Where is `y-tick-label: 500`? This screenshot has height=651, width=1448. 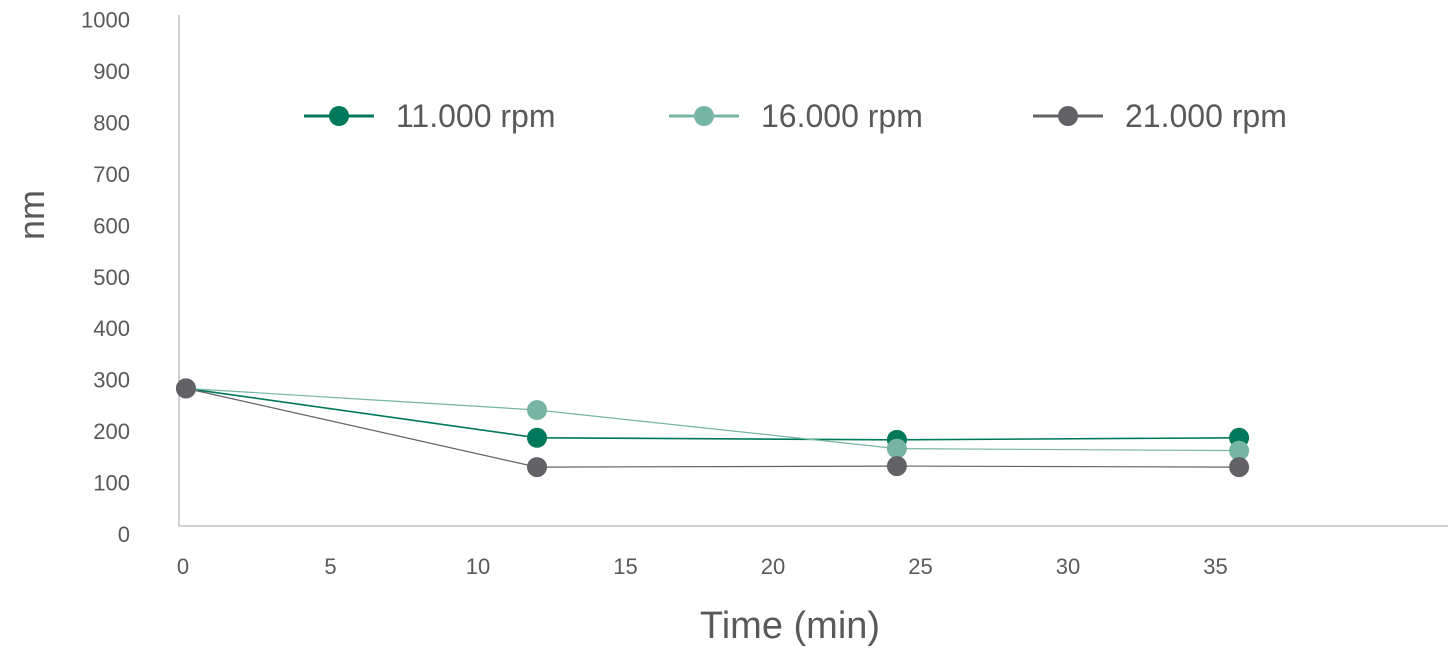
y-tick-label: 500 is located at coordinates (111, 277).